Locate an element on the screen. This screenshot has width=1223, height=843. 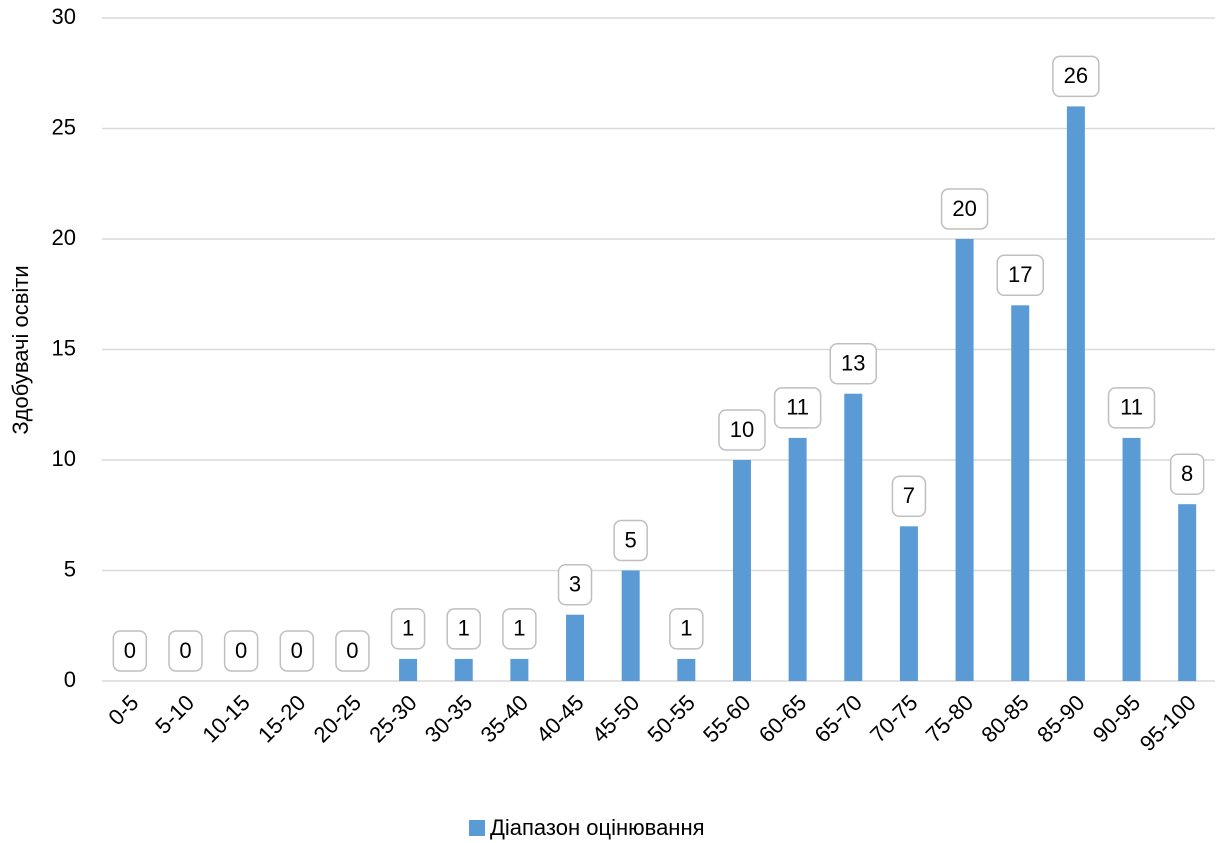
x-tick-label: 45-50 is located at coordinates (615, 718).